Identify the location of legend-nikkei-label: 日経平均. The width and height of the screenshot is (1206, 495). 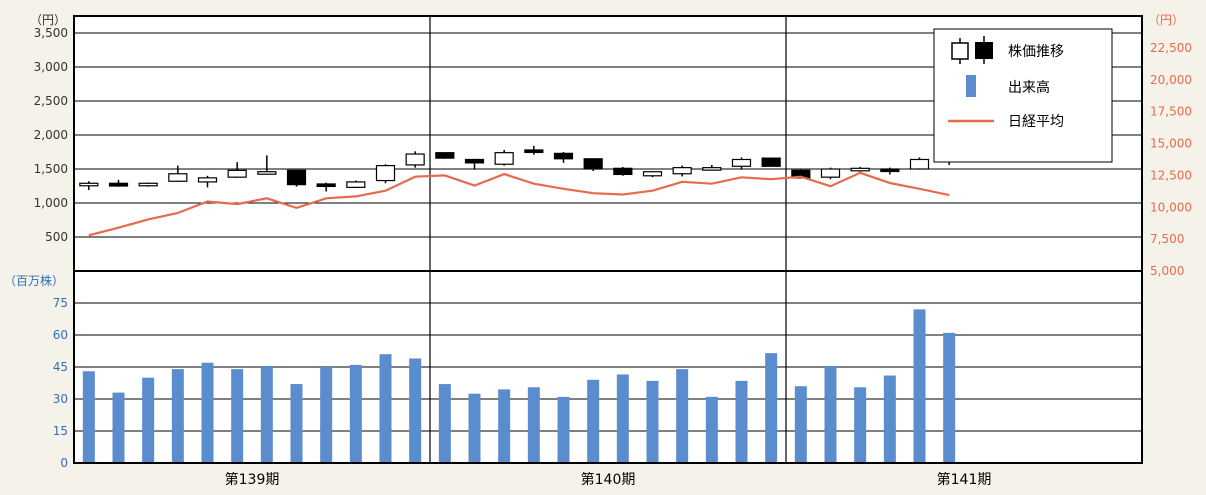
(1036, 122).